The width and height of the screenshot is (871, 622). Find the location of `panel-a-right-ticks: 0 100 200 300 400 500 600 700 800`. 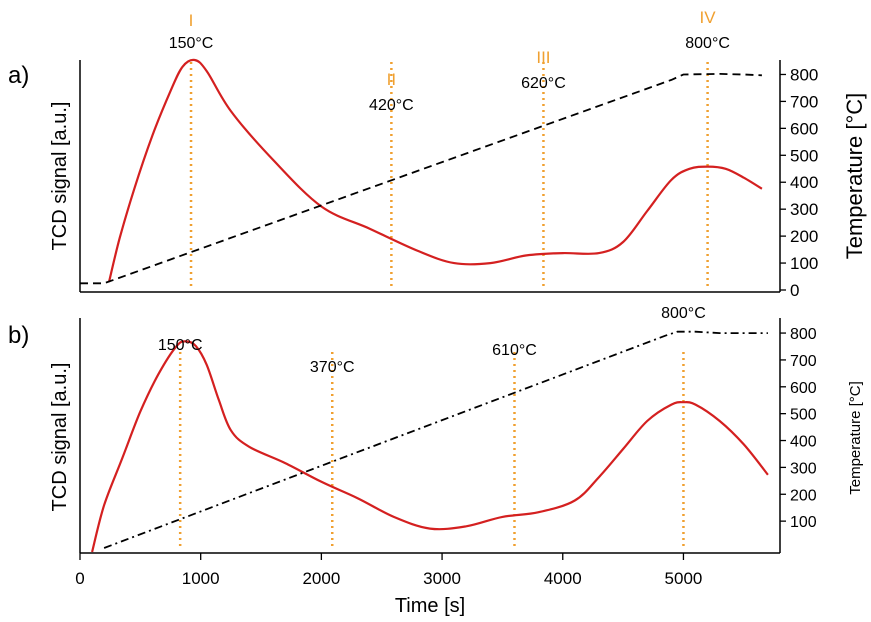

panel-a-right-ticks: 0 100 200 300 400 500 600 700 800 is located at coordinates (799, 182).